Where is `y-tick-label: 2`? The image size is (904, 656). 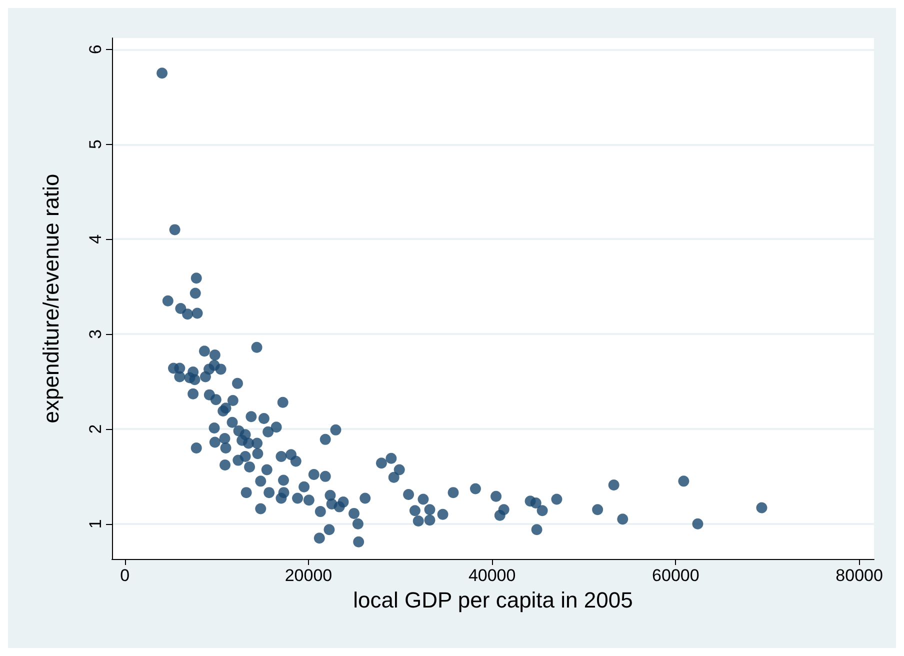
y-tick-label: 2 is located at coordinates (95, 429).